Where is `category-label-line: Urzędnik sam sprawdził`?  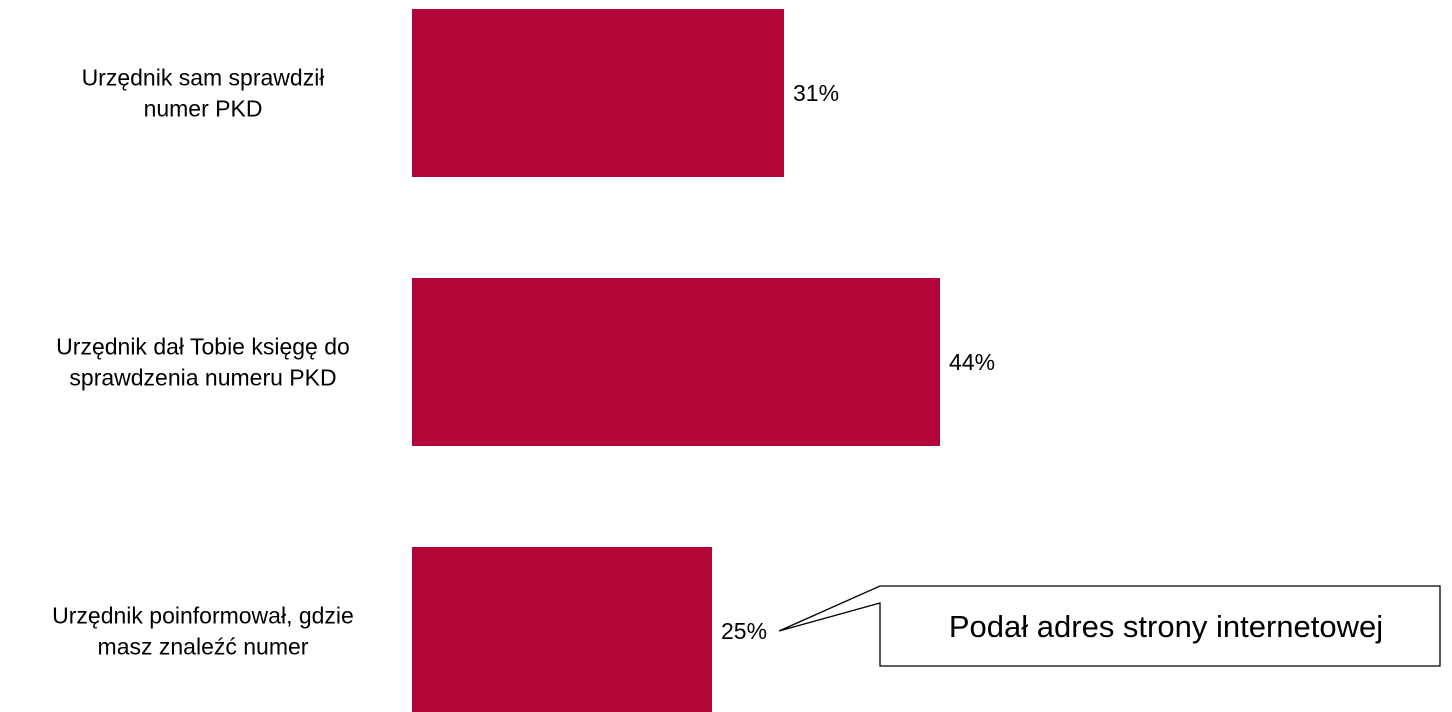 category-label-line: Urzędnik sam sprawdził is located at coordinates (203, 78).